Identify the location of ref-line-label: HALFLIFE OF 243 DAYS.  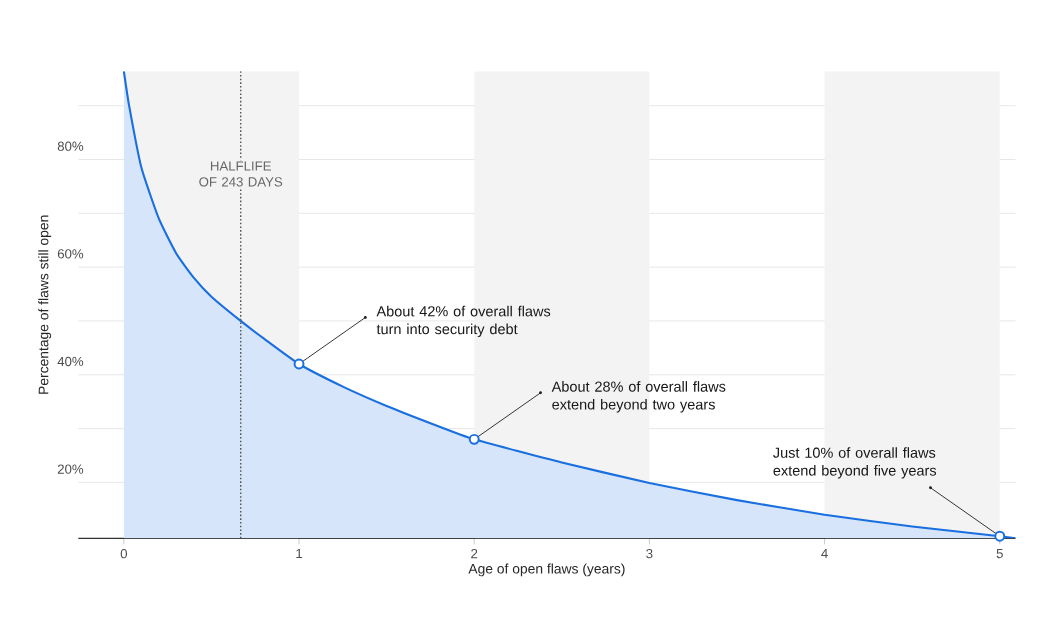
(241, 174).